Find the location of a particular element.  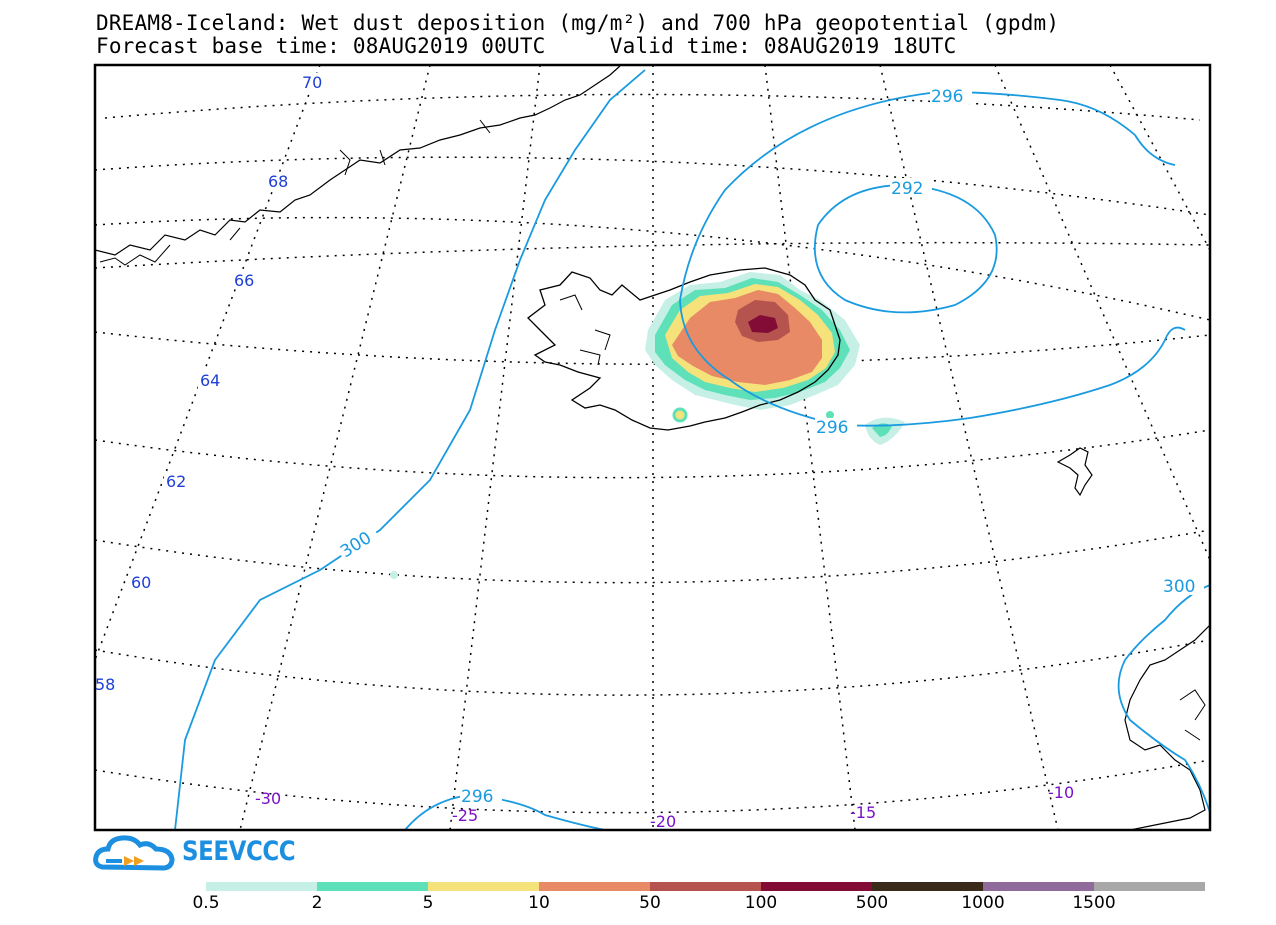

contour-296-north is located at coordinates (932, 259).